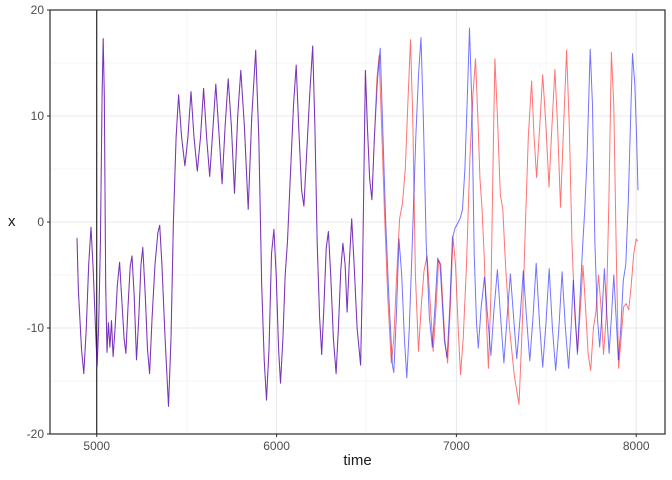 The width and height of the screenshot is (672, 480). What do you see at coordinates (276, 446) in the screenshot?
I see `x-tick-label: 6000` at bounding box center [276, 446].